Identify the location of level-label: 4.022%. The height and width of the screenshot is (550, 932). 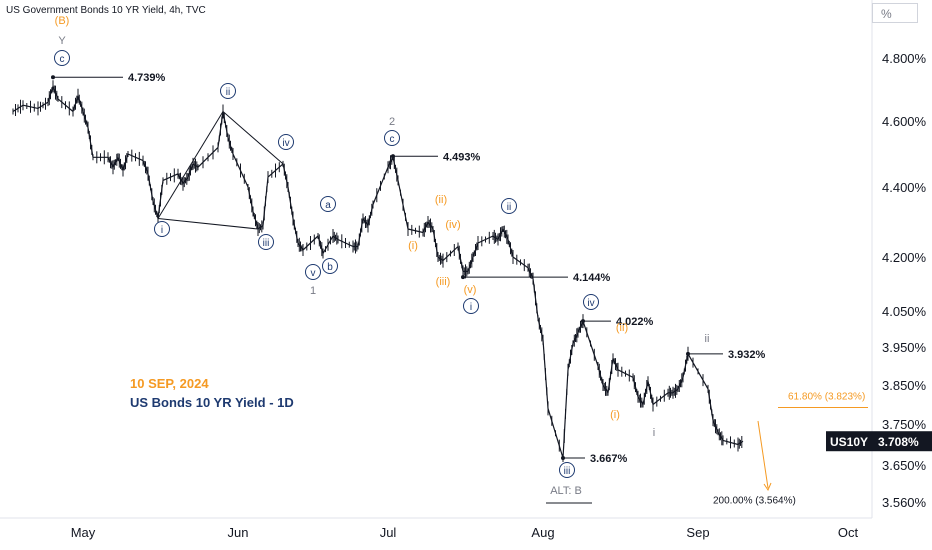
(635, 322).